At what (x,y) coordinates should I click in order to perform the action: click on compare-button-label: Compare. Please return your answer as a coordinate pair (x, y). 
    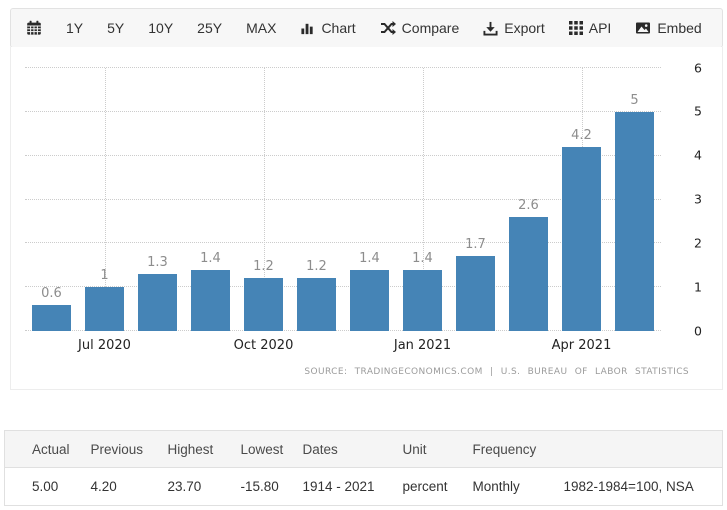
    Looking at the image, I should click on (430, 28).